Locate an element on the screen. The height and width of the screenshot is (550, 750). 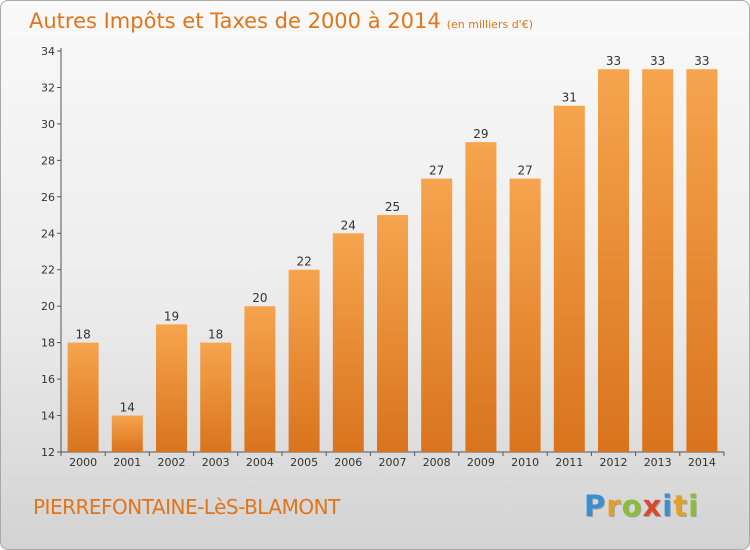
y-tick-label: 14 is located at coordinates (48, 416).